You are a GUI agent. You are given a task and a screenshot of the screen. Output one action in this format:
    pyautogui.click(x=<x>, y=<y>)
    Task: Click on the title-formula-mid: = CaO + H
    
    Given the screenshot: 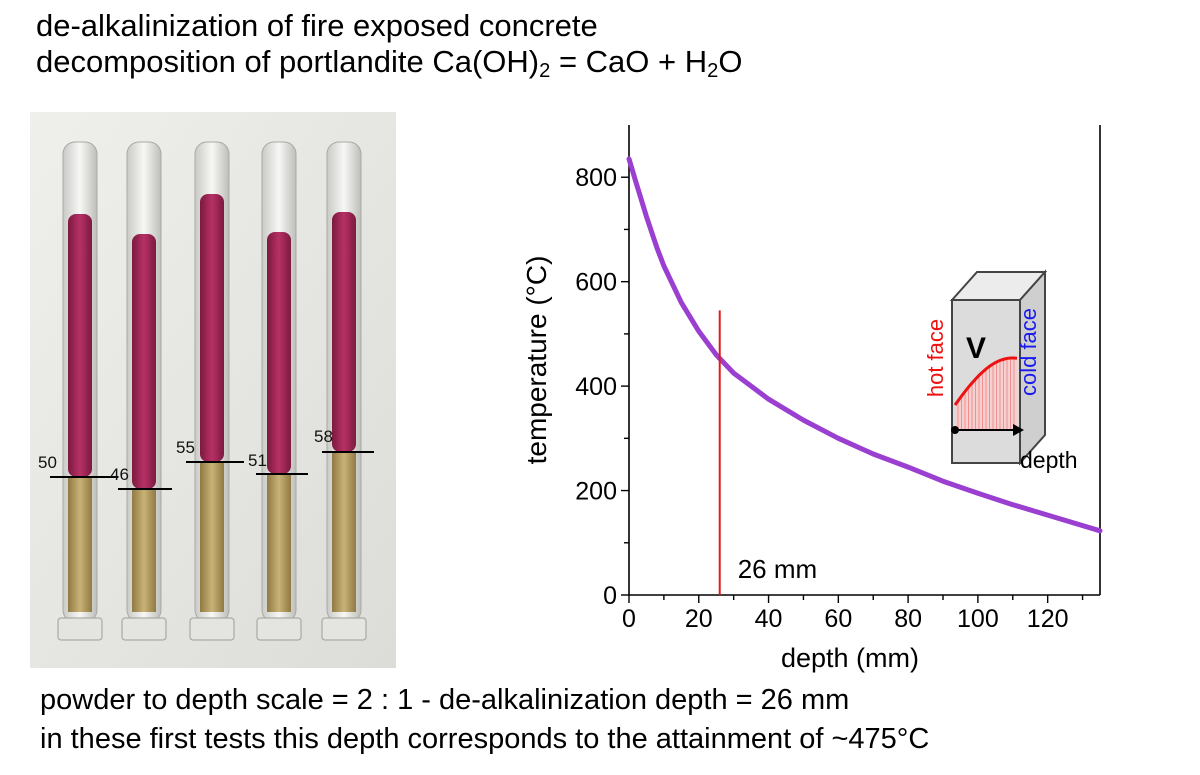 What is the action you would take?
    pyautogui.click(x=629, y=61)
    